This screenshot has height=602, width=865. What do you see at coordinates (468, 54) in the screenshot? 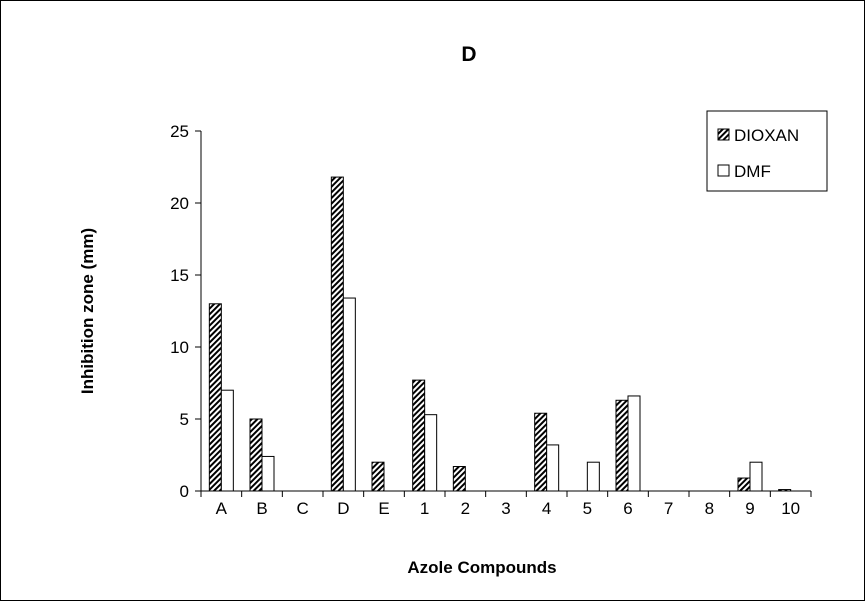
I see `chart-title: D` at bounding box center [468, 54].